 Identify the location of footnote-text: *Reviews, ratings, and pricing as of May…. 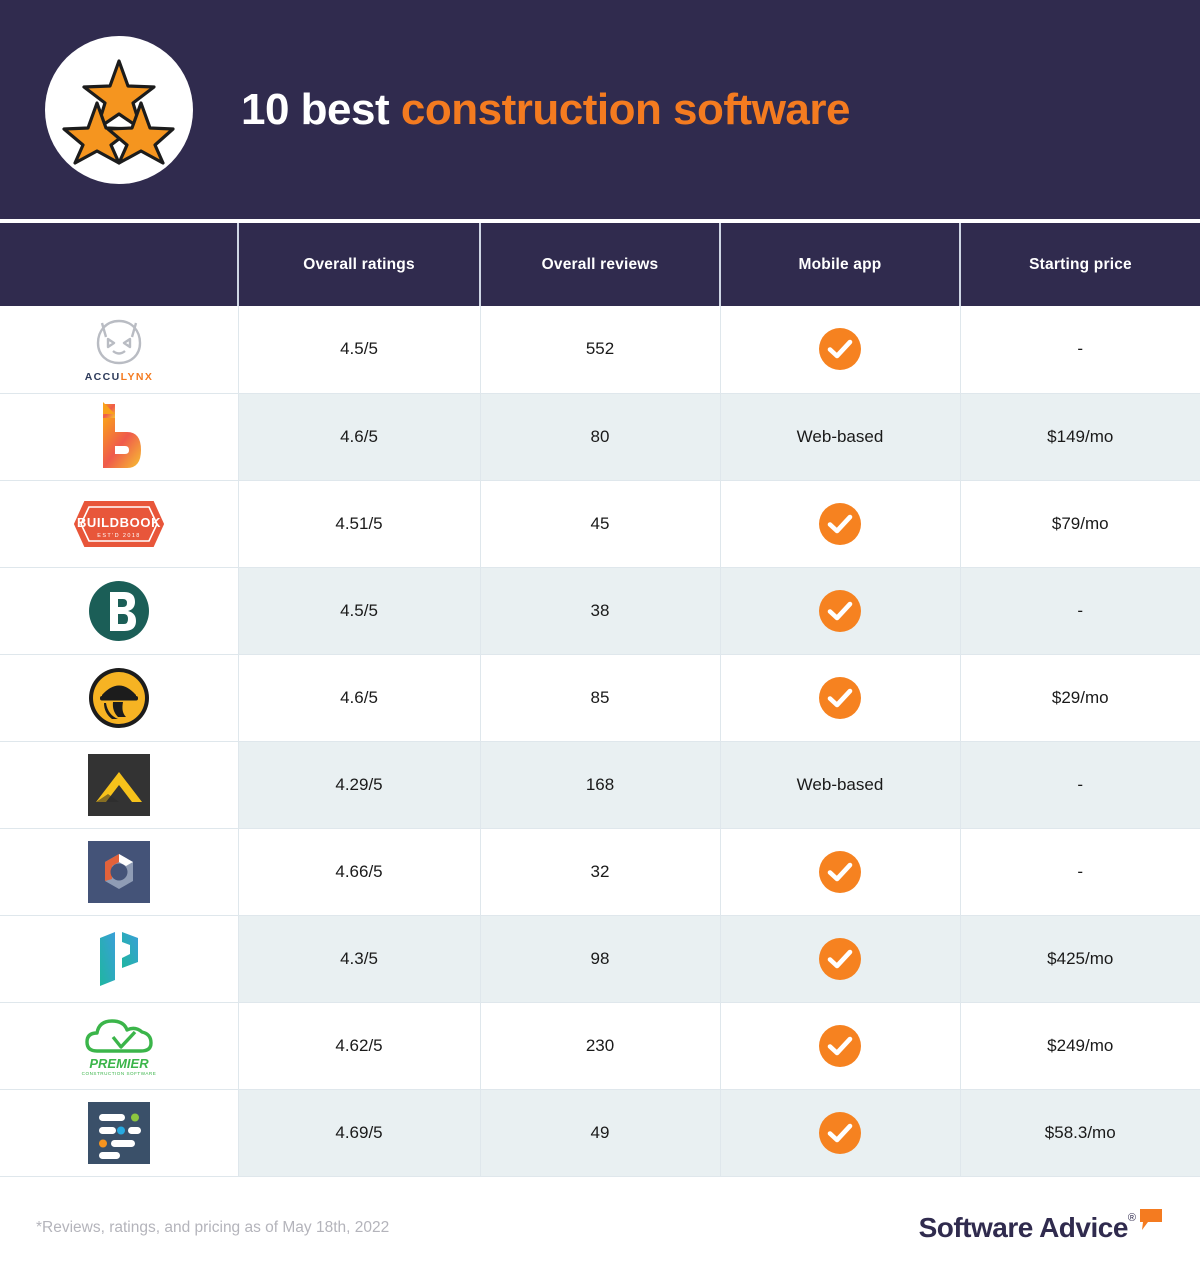
(213, 1227).